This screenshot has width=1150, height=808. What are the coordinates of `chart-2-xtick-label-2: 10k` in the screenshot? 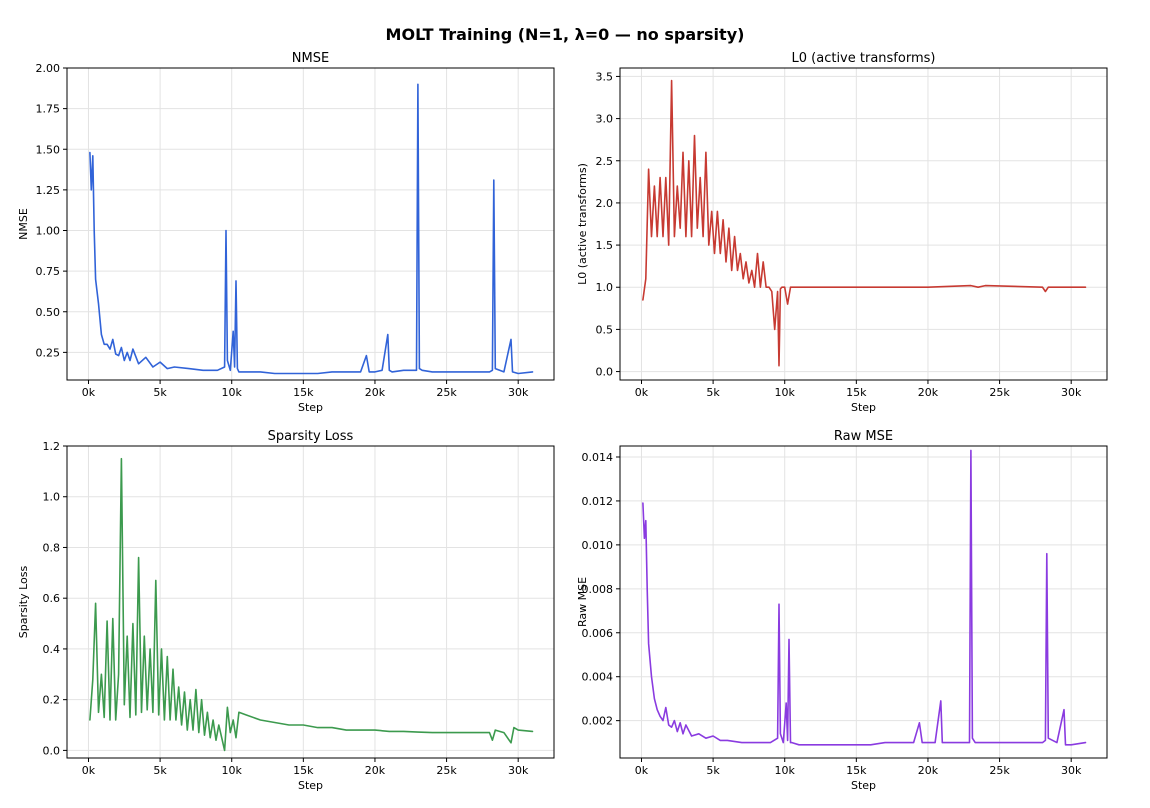 It's located at (232, 770).